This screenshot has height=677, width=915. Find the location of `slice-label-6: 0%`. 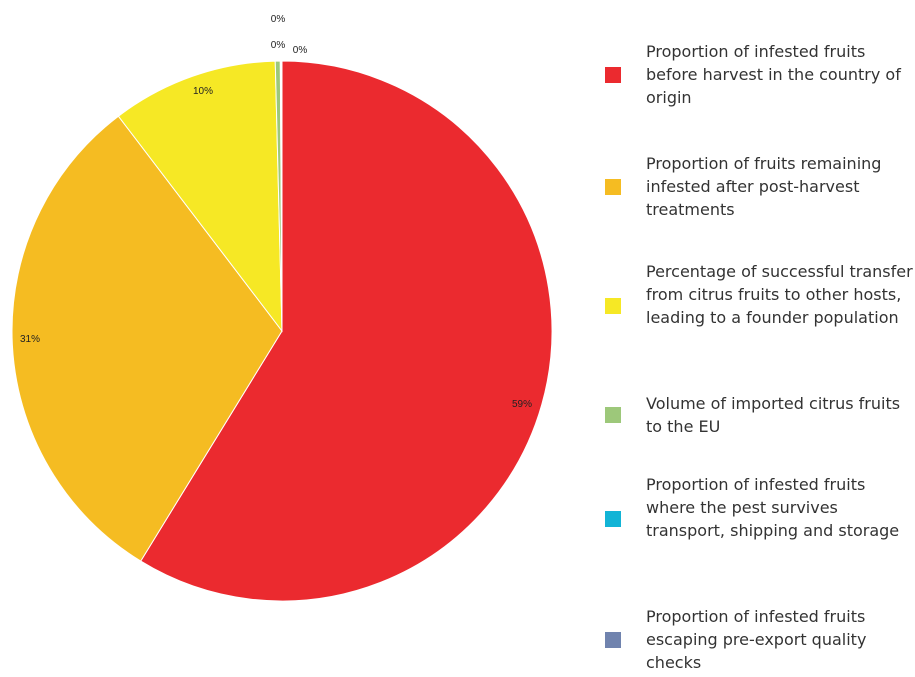

slice-label-6: 0% is located at coordinates (278, 19).